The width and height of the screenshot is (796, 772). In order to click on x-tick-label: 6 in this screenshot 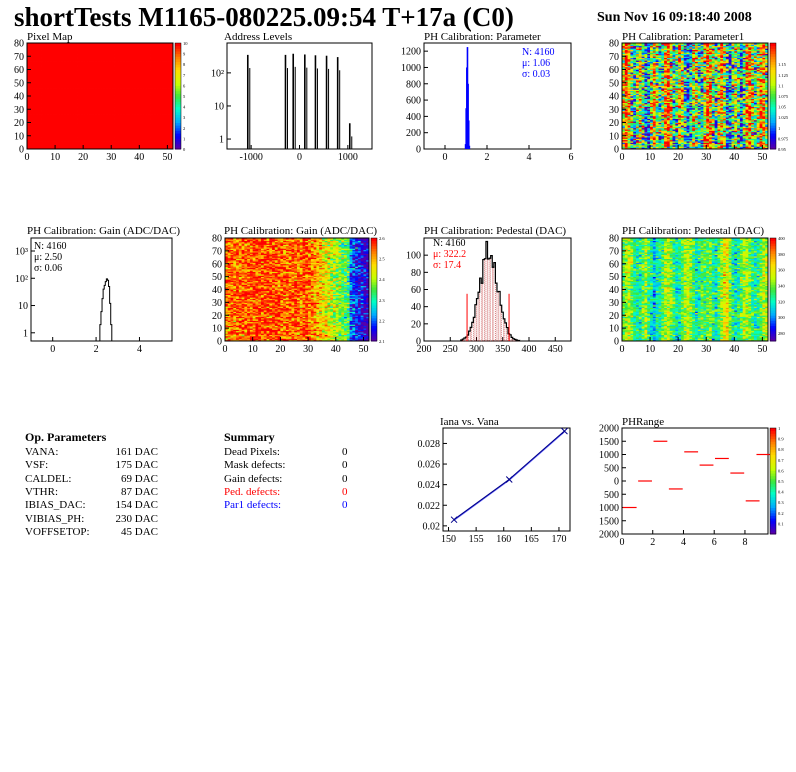, I will do `click(571, 157)`.